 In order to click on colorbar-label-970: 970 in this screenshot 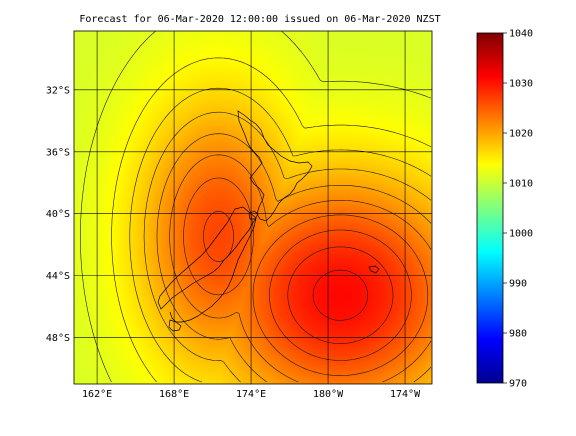, I will do `click(518, 384)`.